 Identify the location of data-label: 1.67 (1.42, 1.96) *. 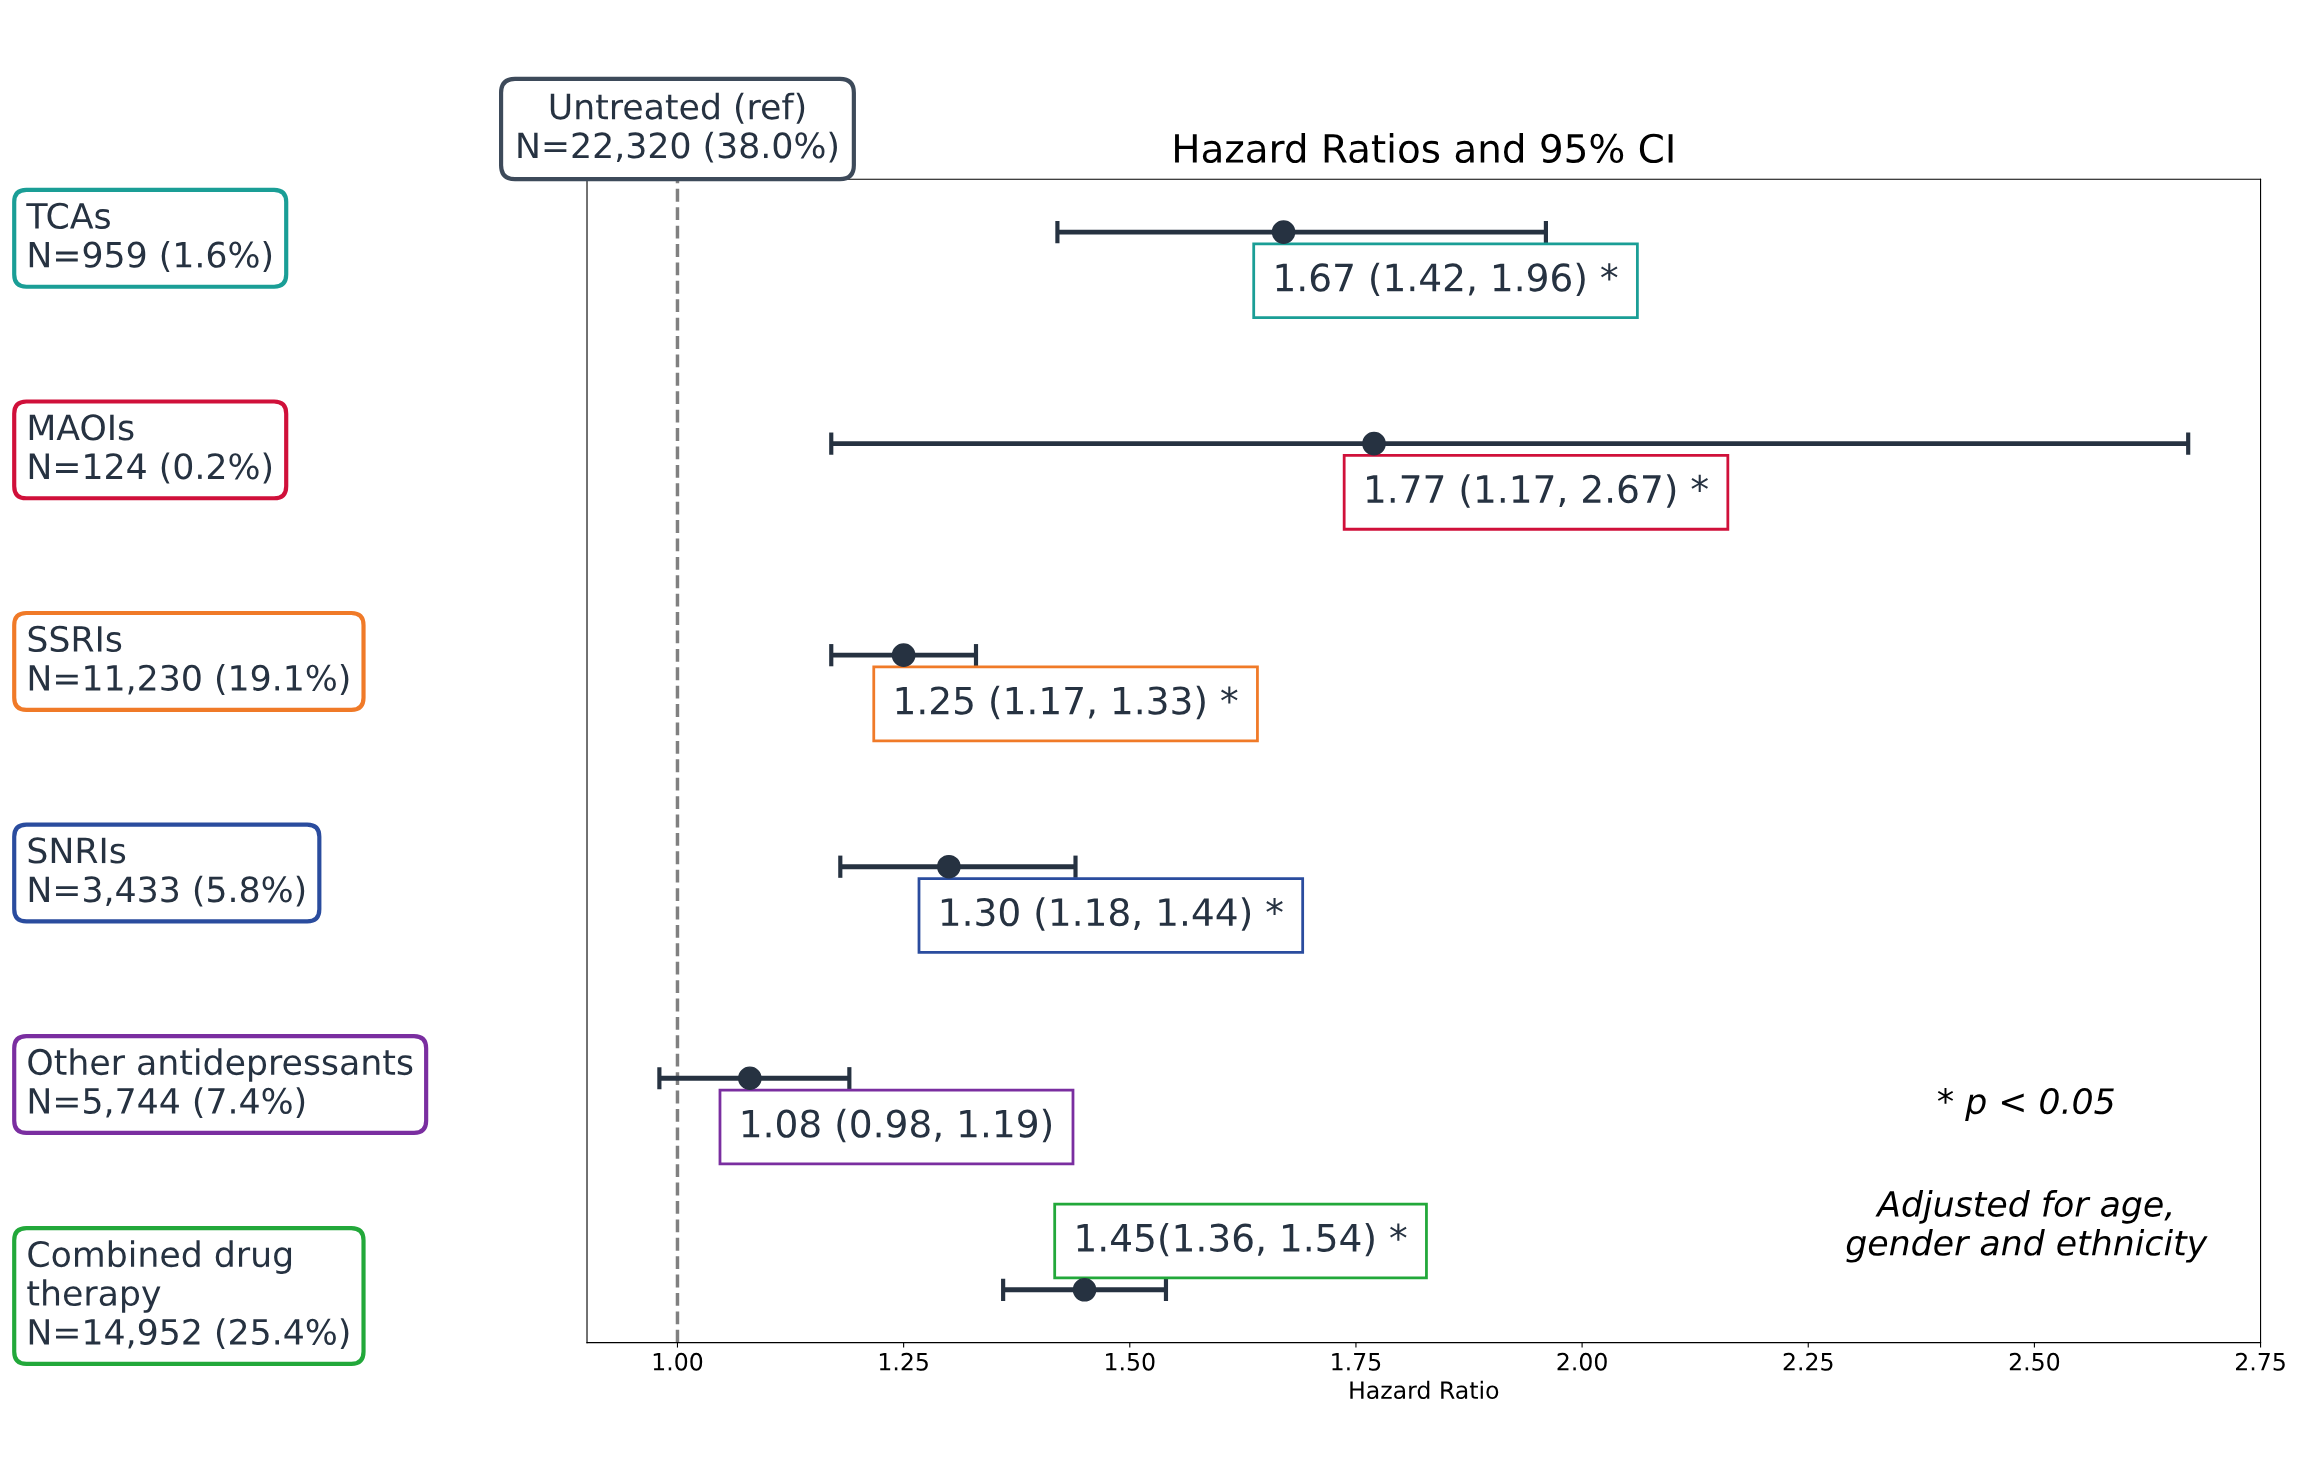
(1447, 279).